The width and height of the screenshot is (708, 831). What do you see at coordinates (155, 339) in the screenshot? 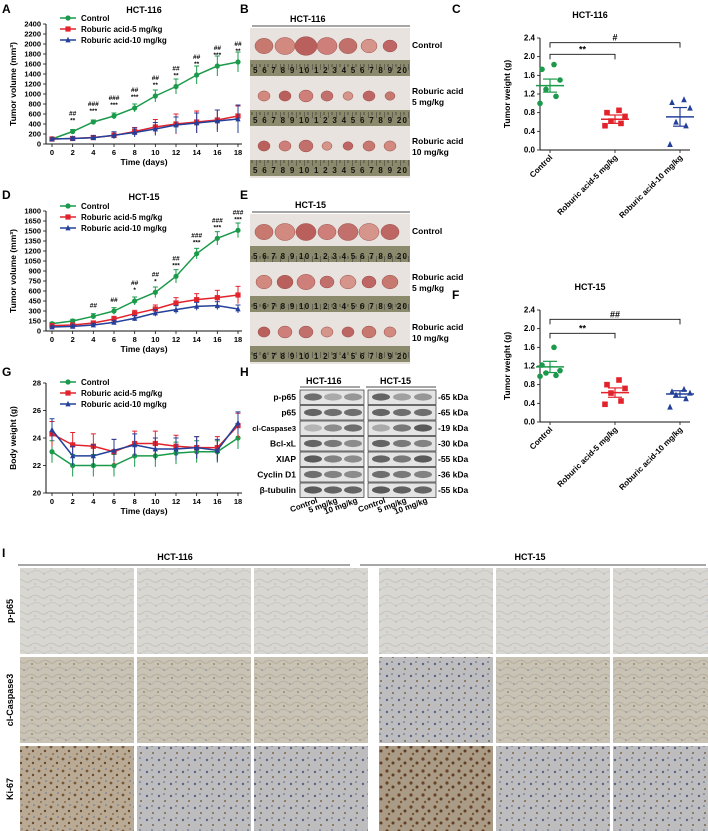
I see `x-tick-label: 10` at bounding box center [155, 339].